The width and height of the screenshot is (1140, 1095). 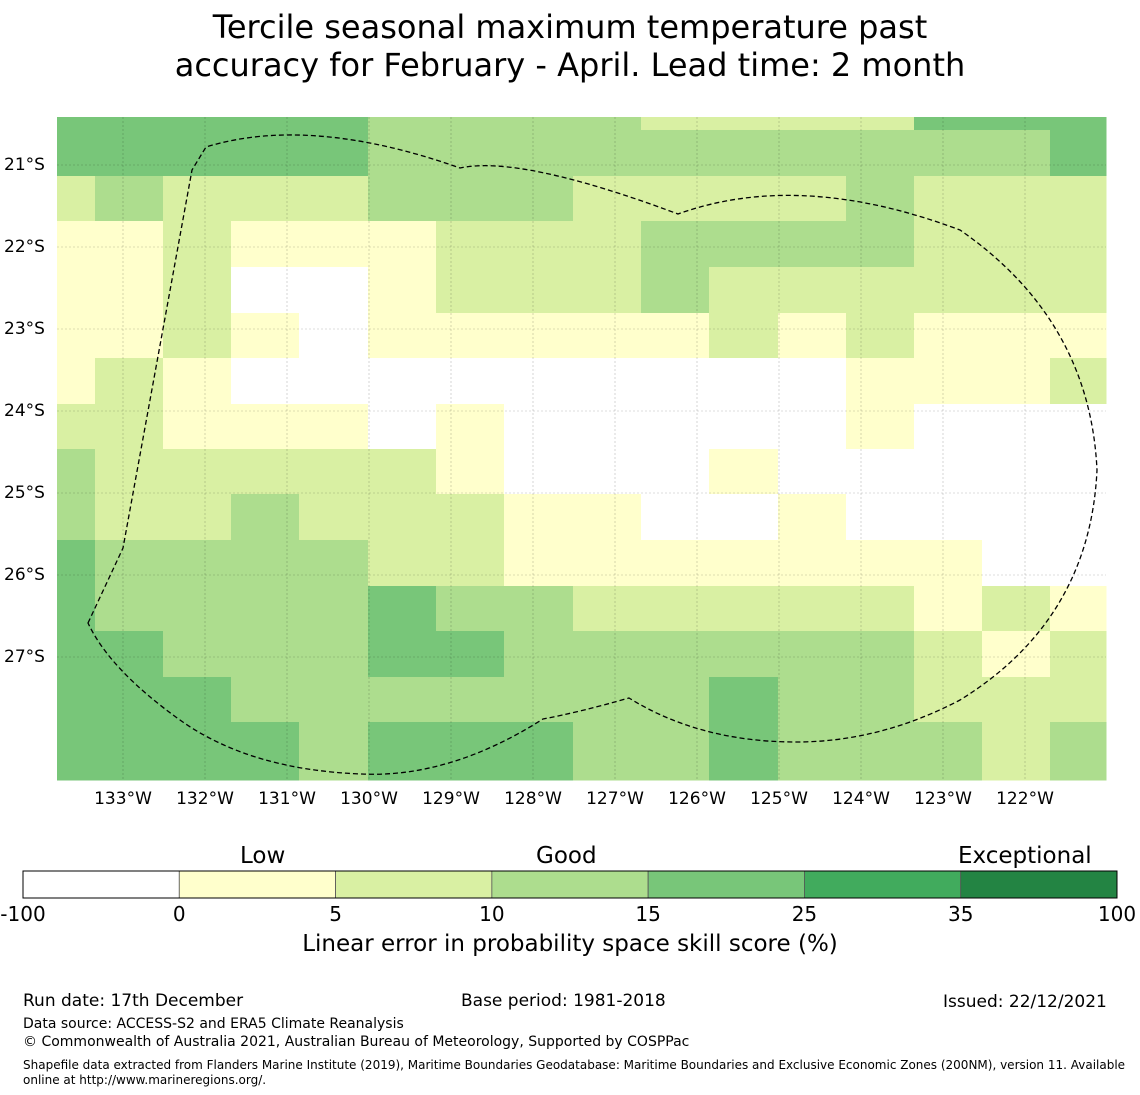 I want to click on colorbar-tick-label: 5, so click(x=335, y=914).